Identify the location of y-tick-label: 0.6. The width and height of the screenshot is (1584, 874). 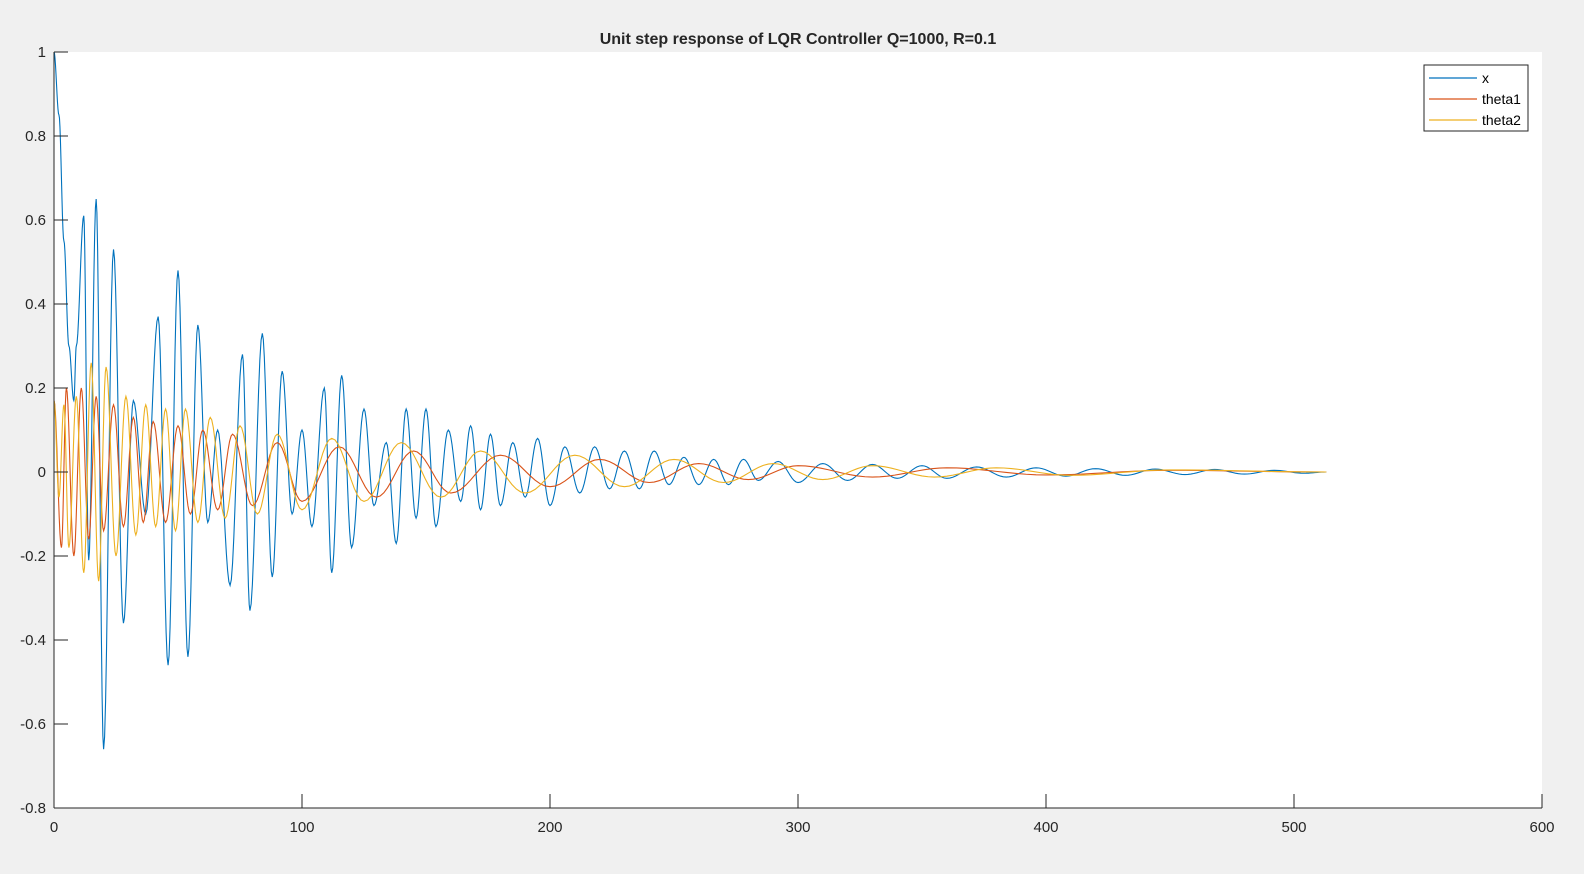
(35, 220).